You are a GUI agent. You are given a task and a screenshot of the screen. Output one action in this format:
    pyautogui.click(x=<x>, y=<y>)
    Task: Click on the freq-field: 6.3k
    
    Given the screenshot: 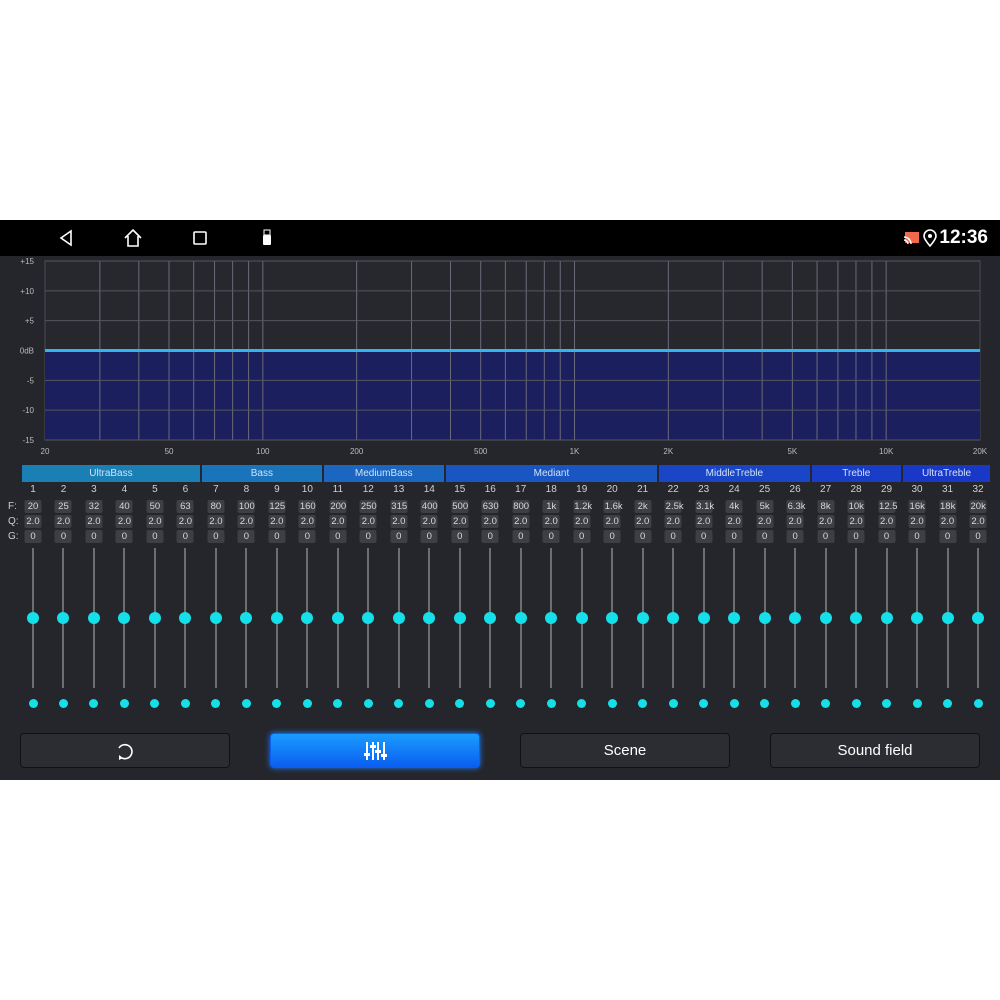 What is the action you would take?
    pyautogui.click(x=796, y=506)
    